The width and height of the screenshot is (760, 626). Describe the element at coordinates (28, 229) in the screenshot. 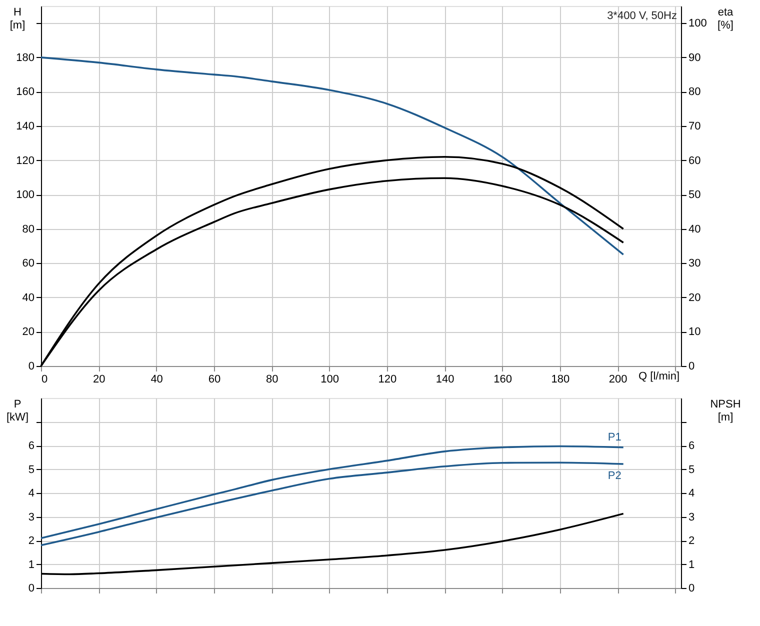

I see `y-tick-label: 80` at that location.